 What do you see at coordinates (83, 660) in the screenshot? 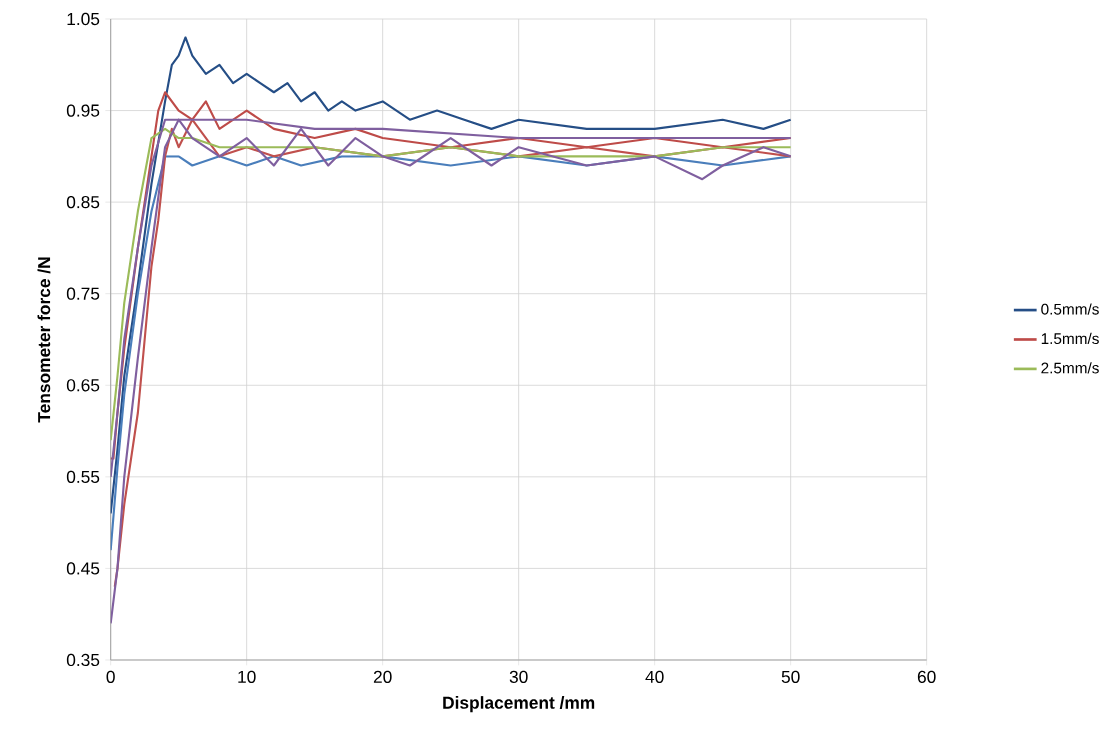
I see `y-tick-label: 0.35` at bounding box center [83, 660].